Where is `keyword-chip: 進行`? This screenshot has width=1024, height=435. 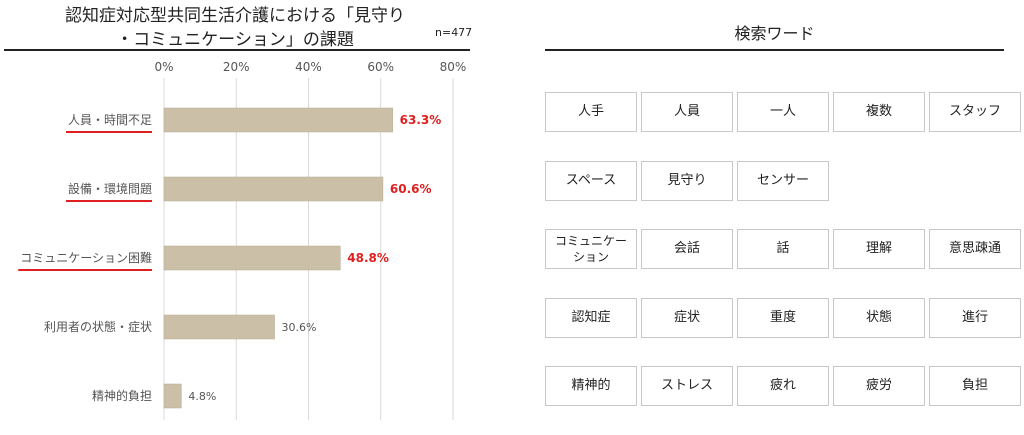 keyword-chip: 進行 is located at coordinates (975, 318).